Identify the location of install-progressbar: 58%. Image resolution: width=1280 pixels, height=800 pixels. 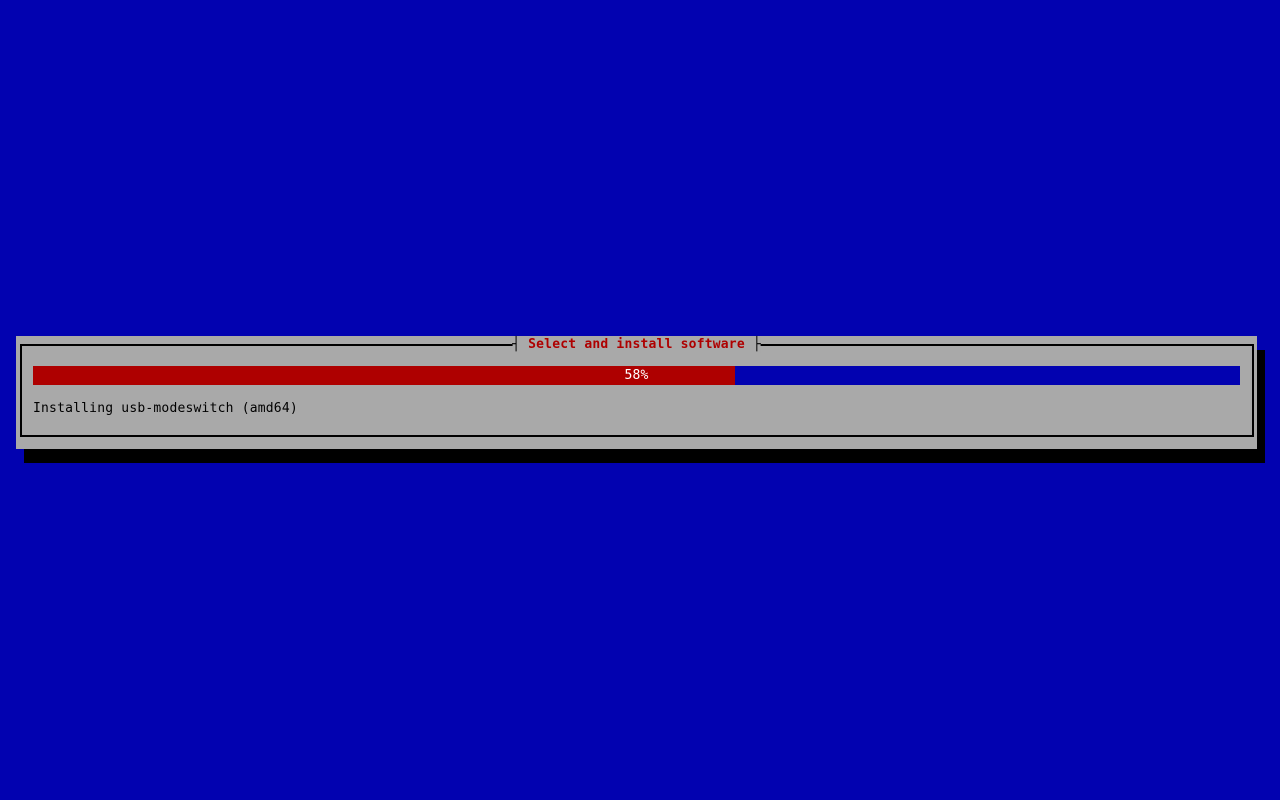
(636, 375).